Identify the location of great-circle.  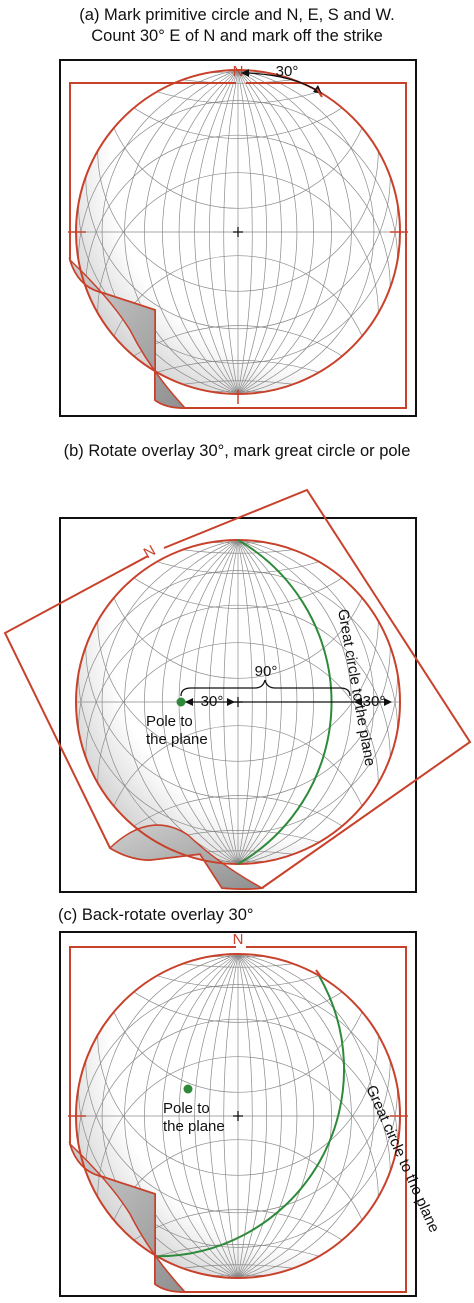
(251, 1116).